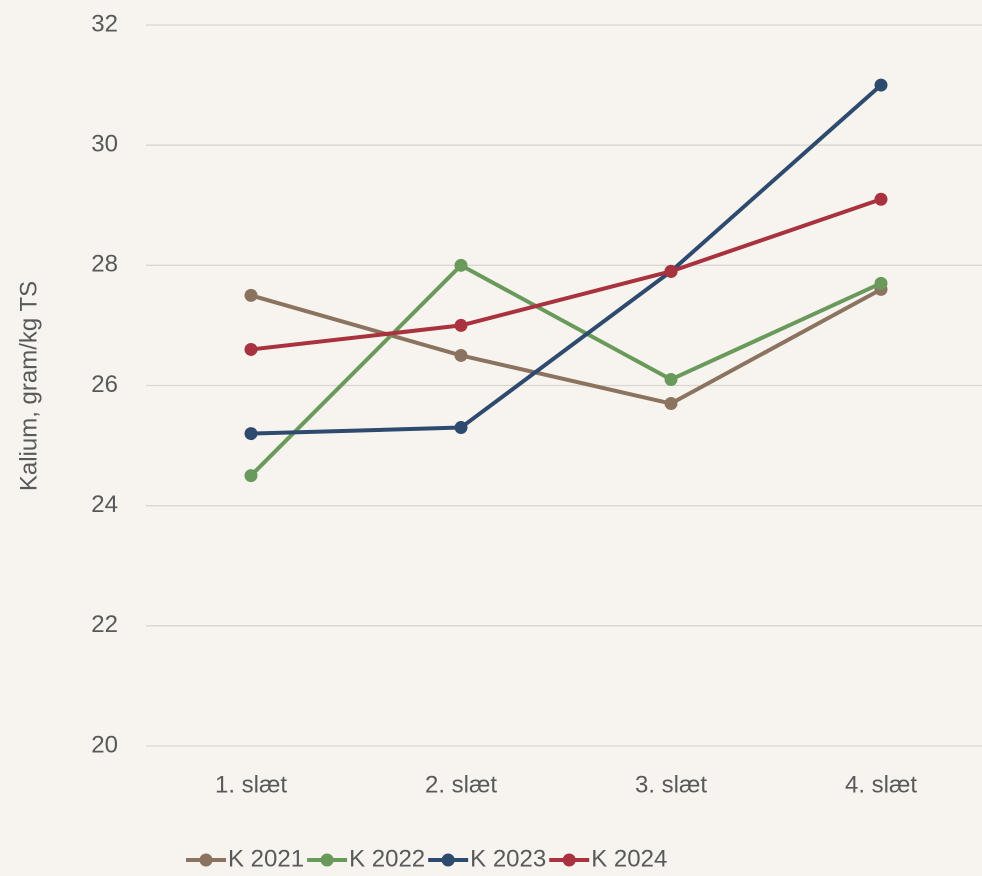 This screenshot has height=876, width=982. What do you see at coordinates (104, 144) in the screenshot?
I see `y-tick-label: 30` at bounding box center [104, 144].